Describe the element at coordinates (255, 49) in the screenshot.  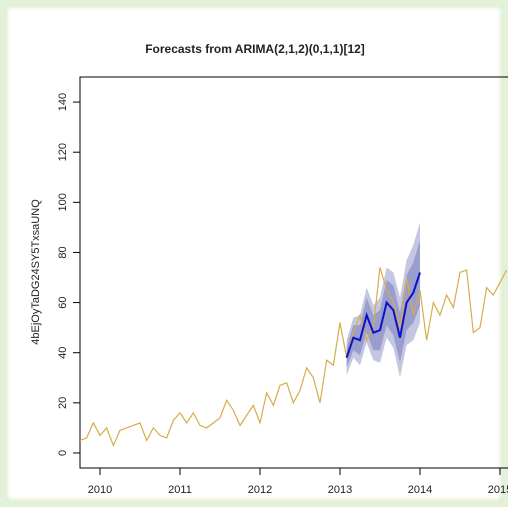
I see `chart-title: Forecasts from ARIMA(2,1,2)(0,1,1)[12]` at that location.